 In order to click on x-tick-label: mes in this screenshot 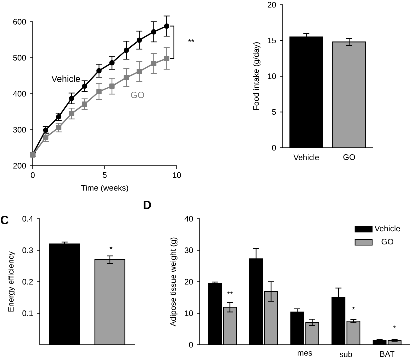, I will do `click(305, 354)`.